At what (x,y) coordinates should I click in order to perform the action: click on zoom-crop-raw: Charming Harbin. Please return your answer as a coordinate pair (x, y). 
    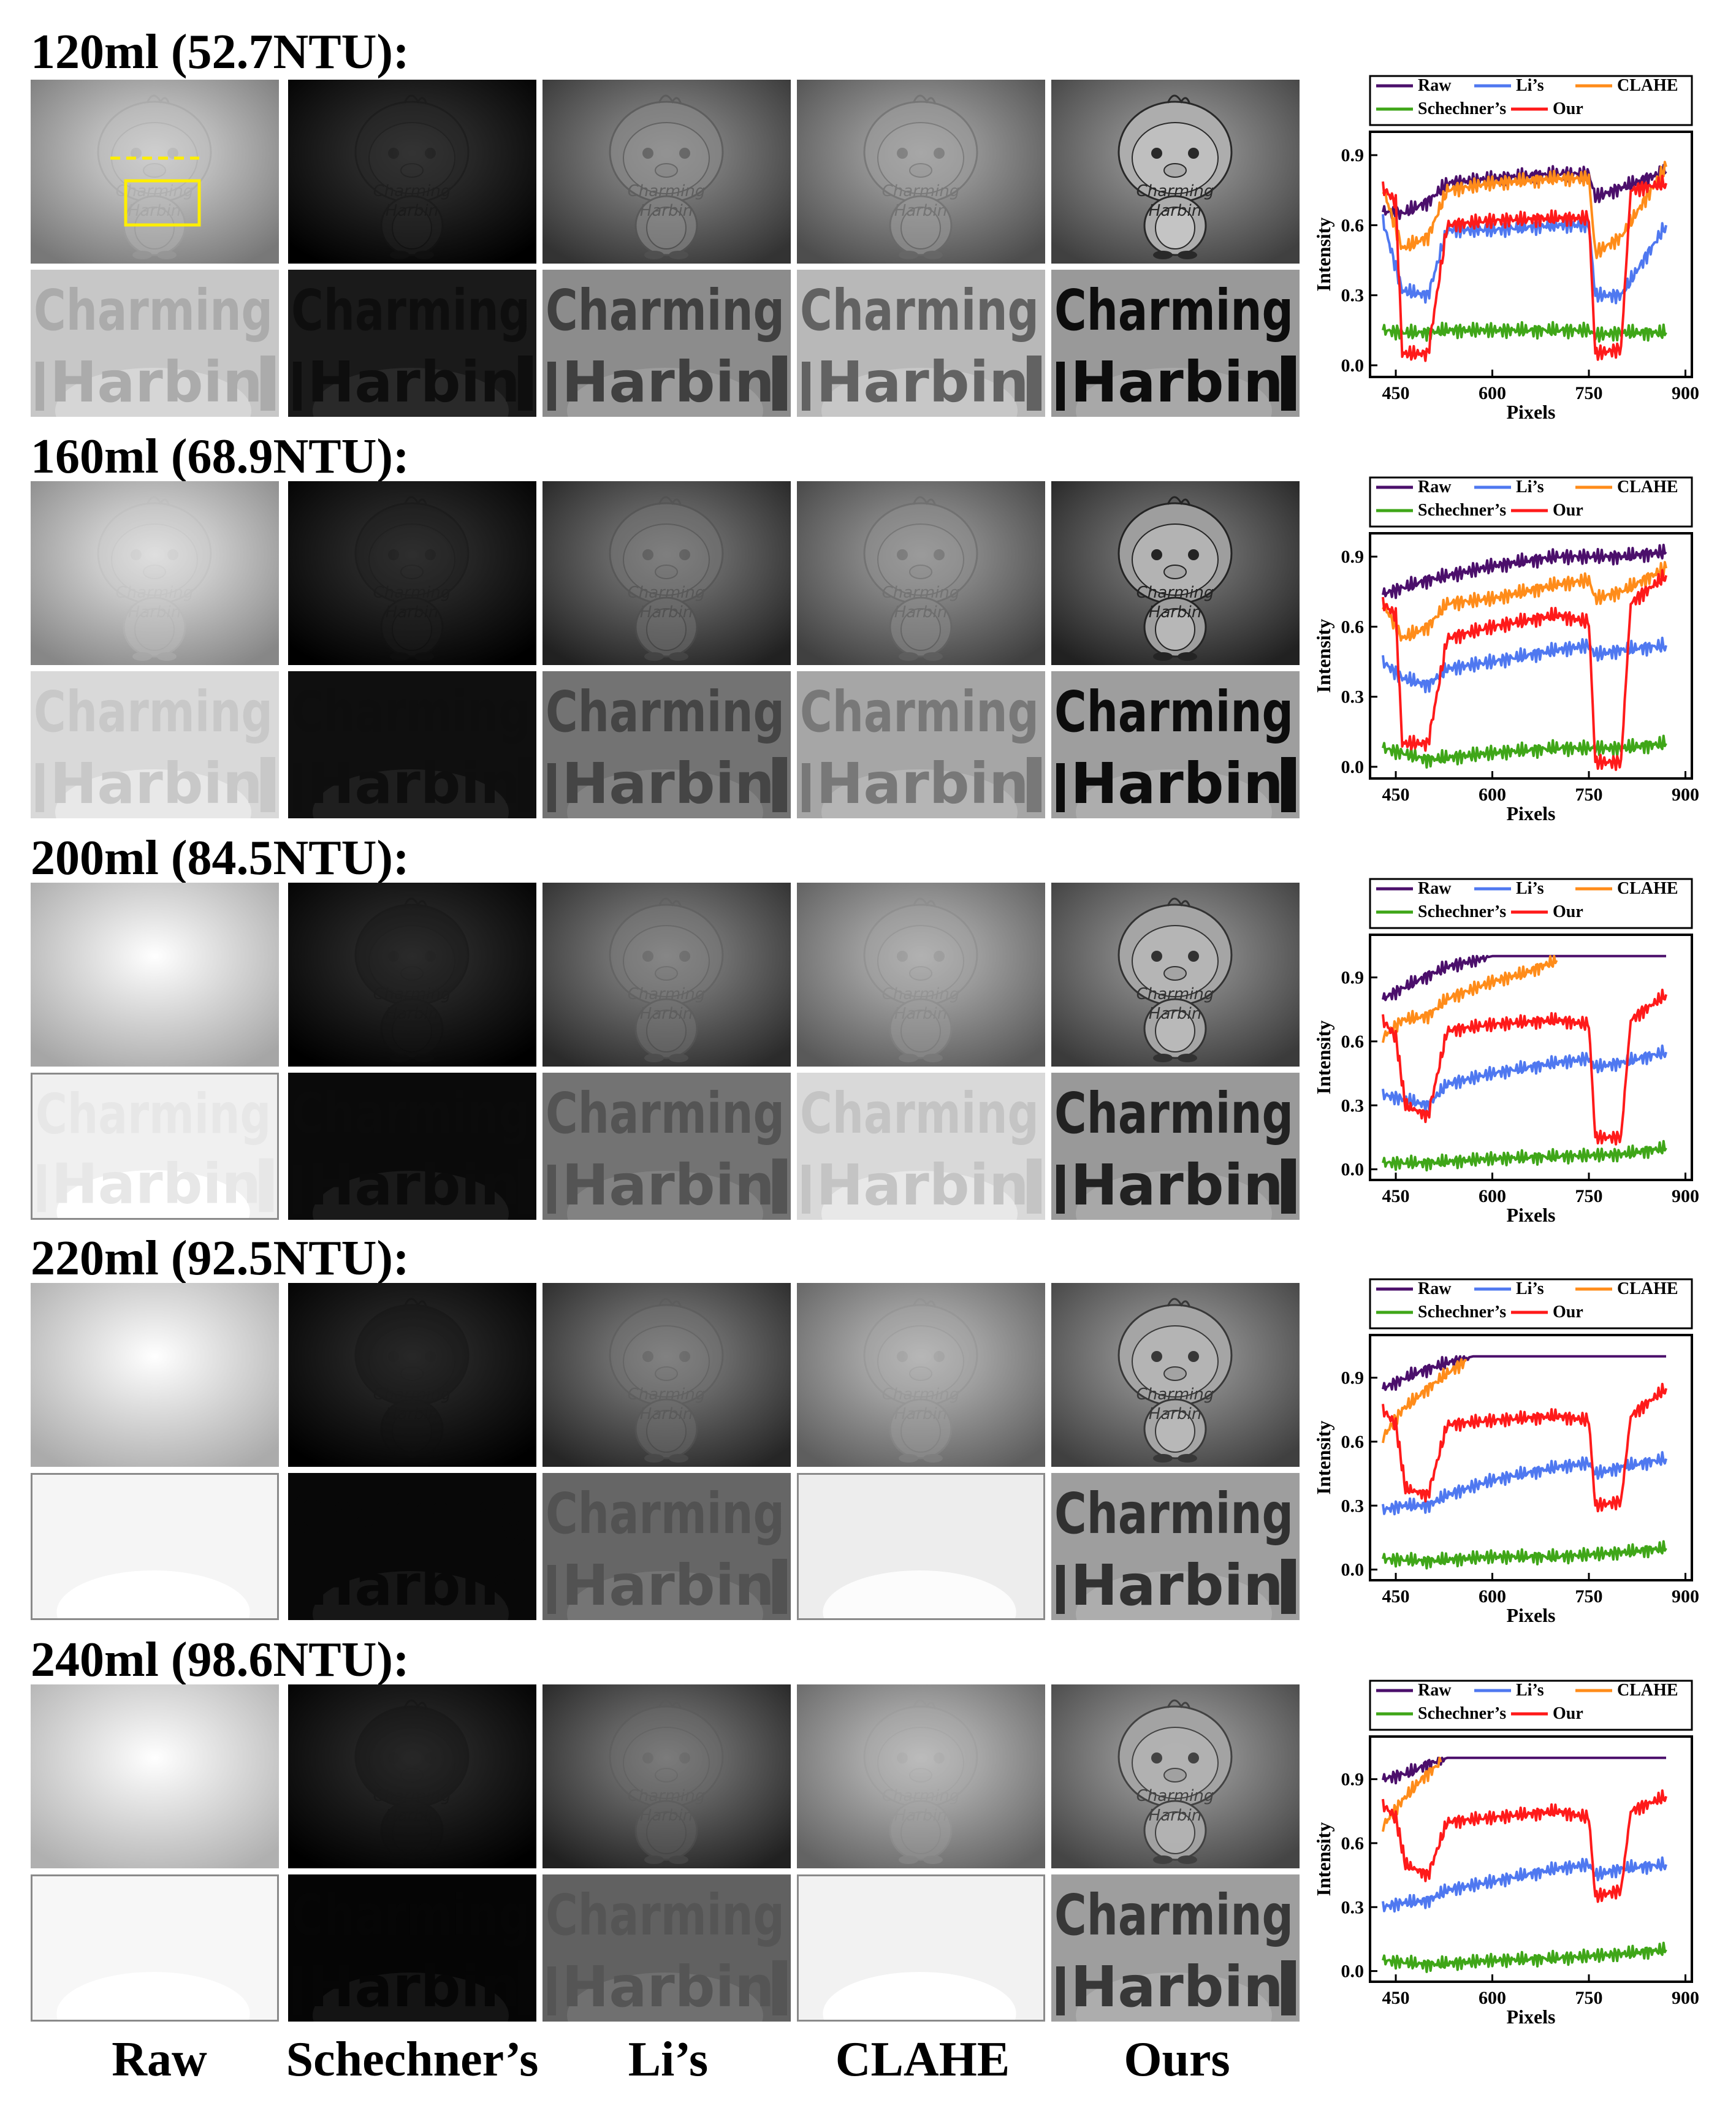
    Looking at the image, I should click on (155, 1146).